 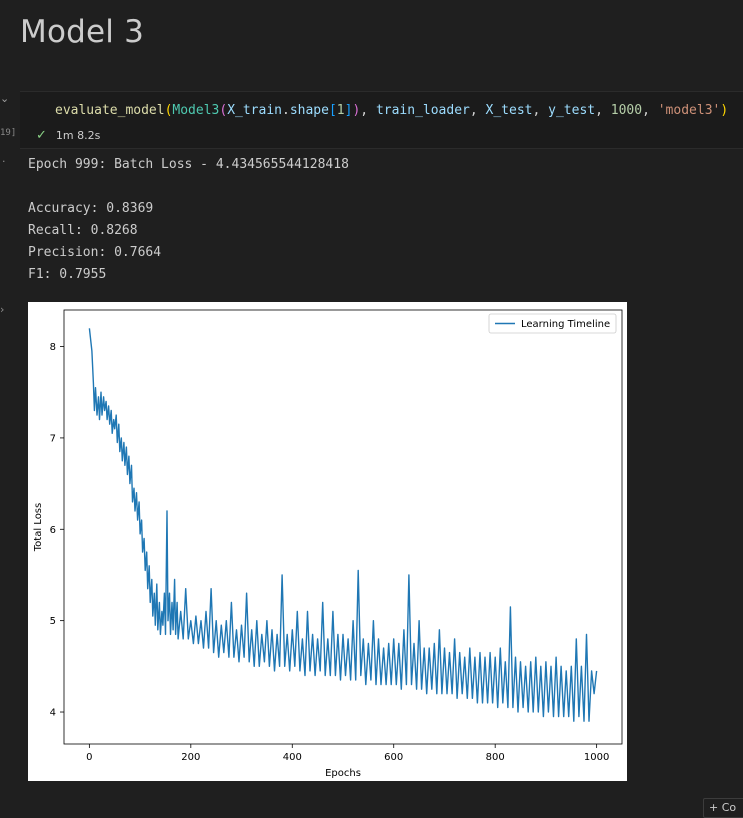 I want to click on output-line: F1: 0.7955, so click(x=67, y=274).